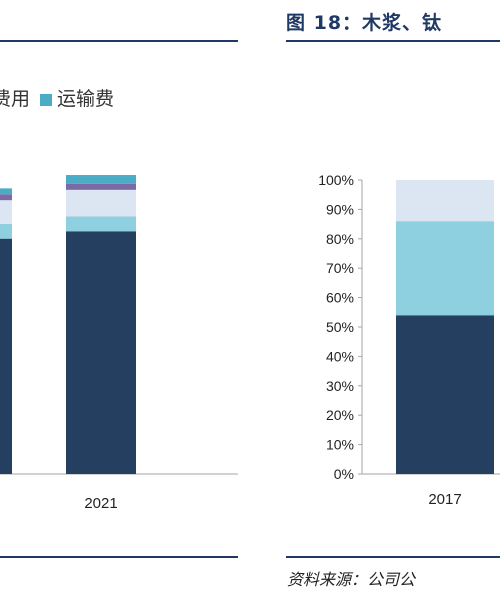 This screenshot has height=600, width=500. What do you see at coordinates (119, 41) in the screenshot?
I see `left-top-rule` at bounding box center [119, 41].